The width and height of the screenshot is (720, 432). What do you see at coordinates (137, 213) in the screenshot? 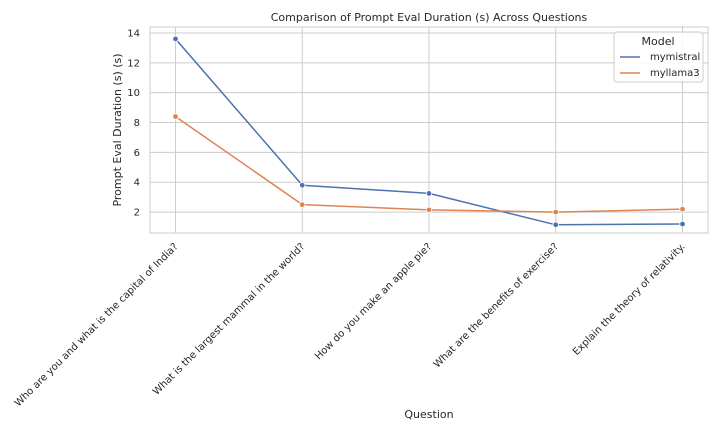
I see `y-tick-label: 2` at bounding box center [137, 213].